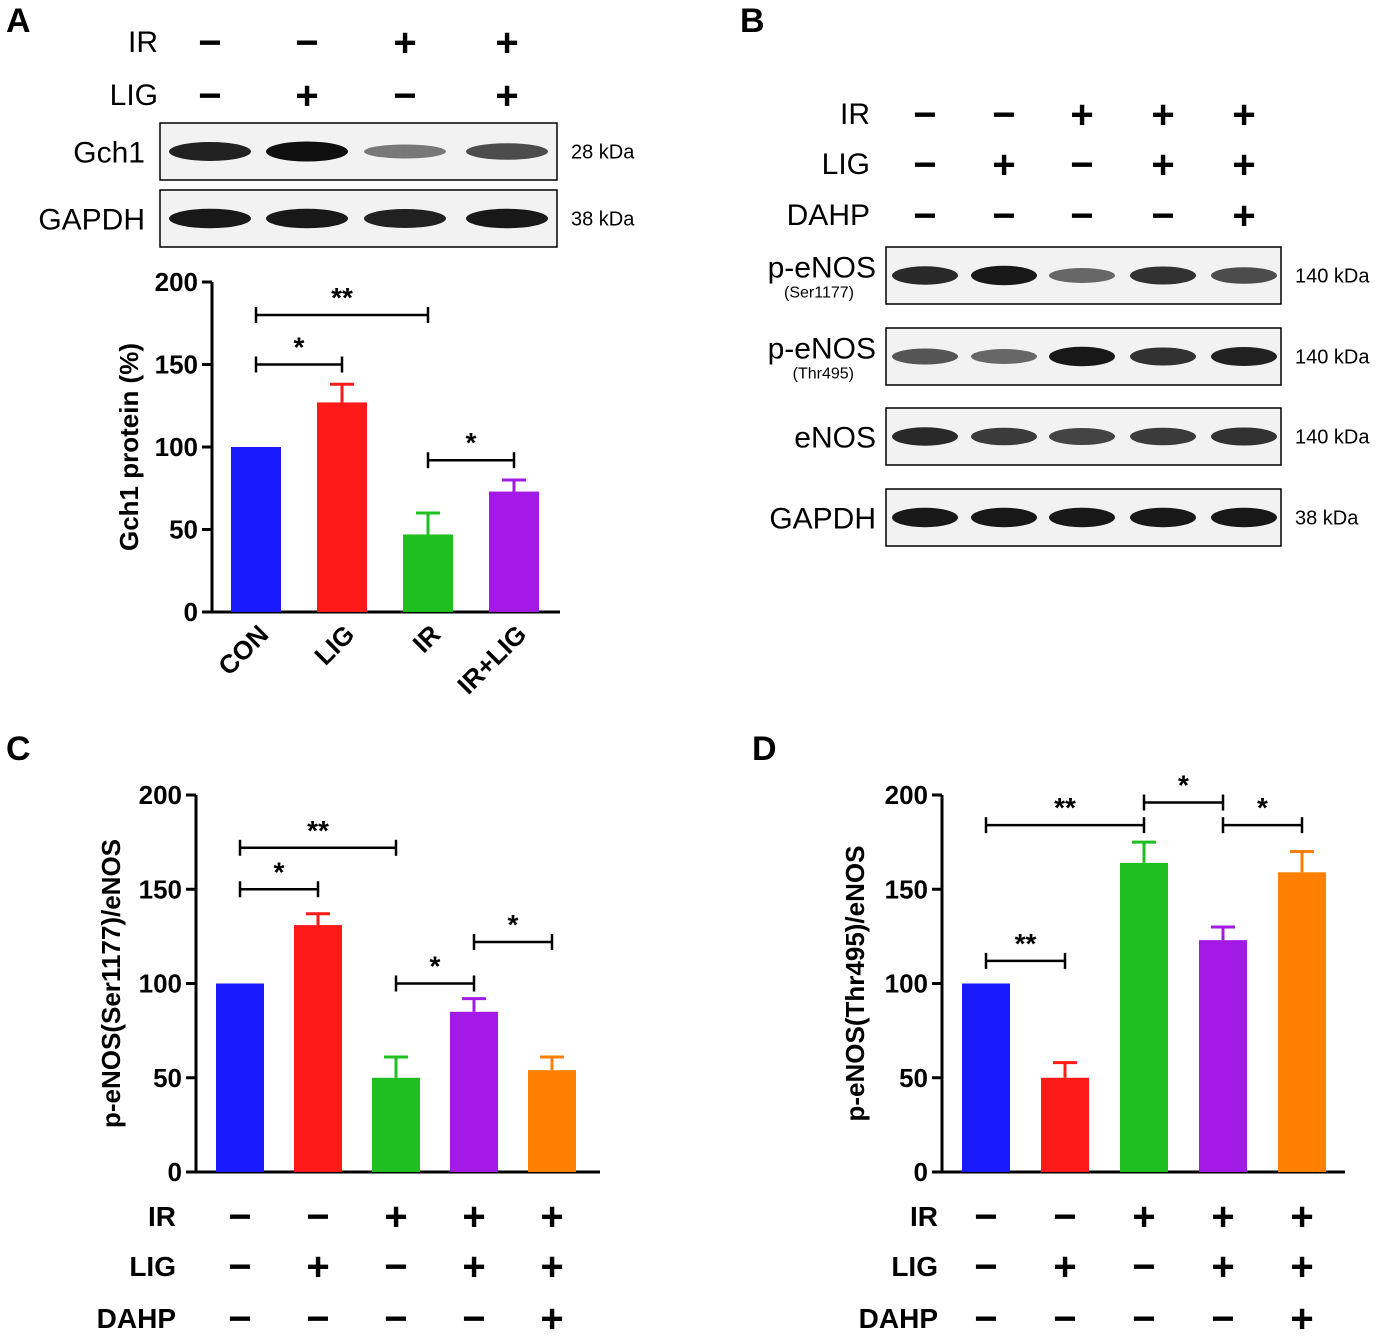  Describe the element at coordinates (855, 984) in the screenshot. I see `y-axis-label: p-eNOS(Thr495)/eNOS` at that location.